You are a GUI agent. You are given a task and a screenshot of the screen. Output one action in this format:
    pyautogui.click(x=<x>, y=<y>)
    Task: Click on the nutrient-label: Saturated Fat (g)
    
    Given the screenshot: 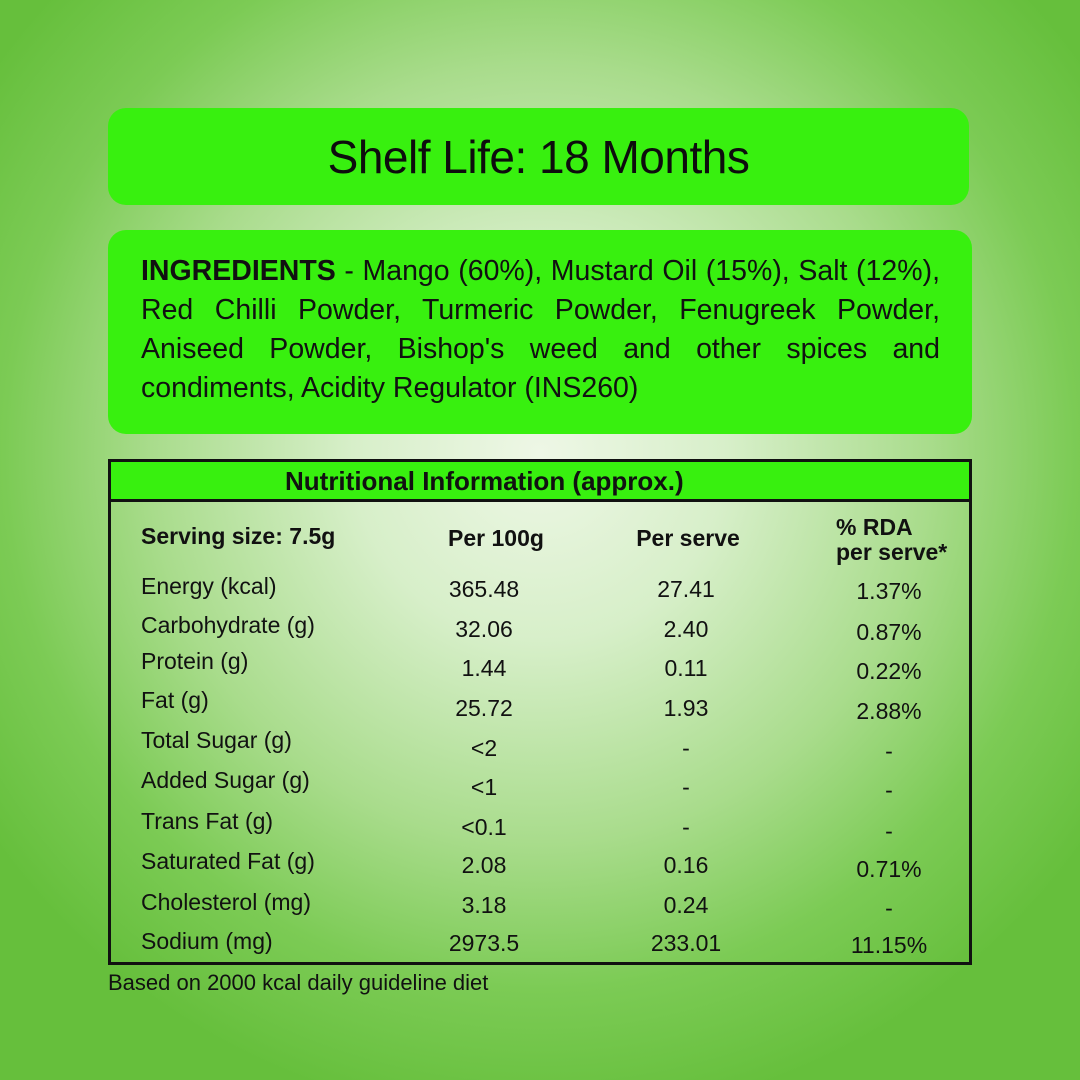 What is the action you would take?
    pyautogui.click(x=228, y=861)
    